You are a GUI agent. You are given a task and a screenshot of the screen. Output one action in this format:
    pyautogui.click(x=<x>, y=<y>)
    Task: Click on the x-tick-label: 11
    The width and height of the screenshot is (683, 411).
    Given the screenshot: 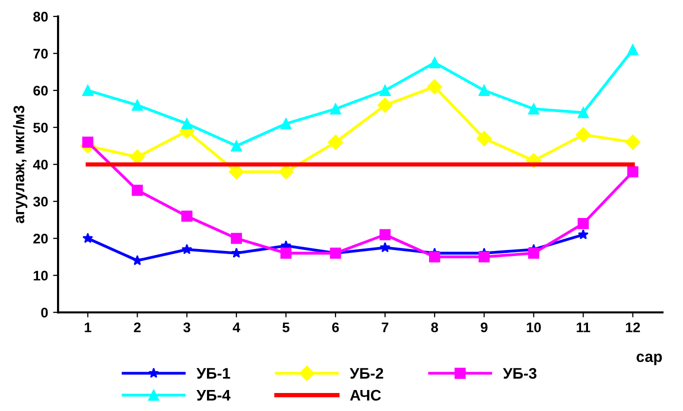 What is the action you would take?
    pyautogui.click(x=583, y=327)
    